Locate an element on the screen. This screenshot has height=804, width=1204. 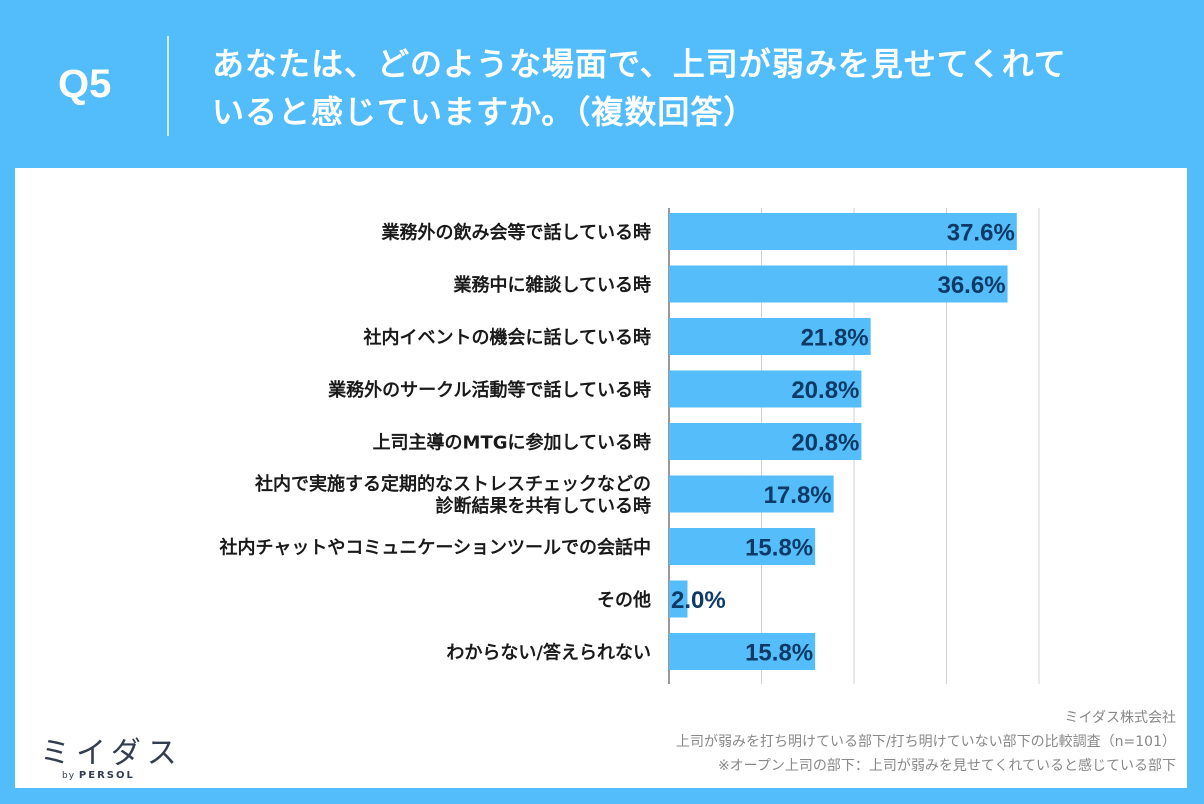
category-label: 業務外のサークル活動等で話している時 is located at coordinates (489, 390).